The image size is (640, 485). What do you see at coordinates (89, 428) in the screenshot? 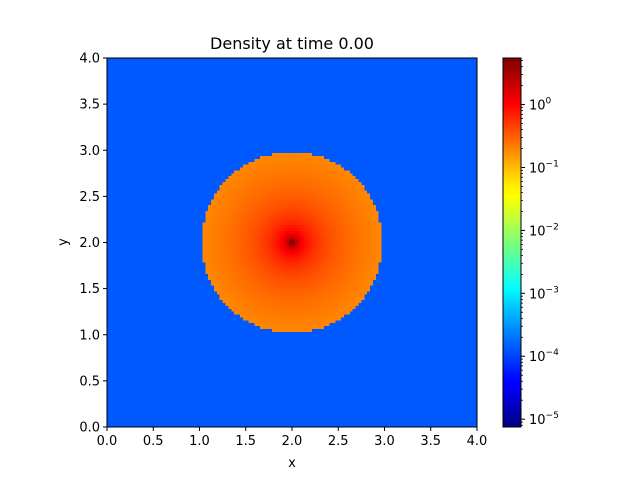
I see `y-tick-label: 0.0` at bounding box center [89, 428].